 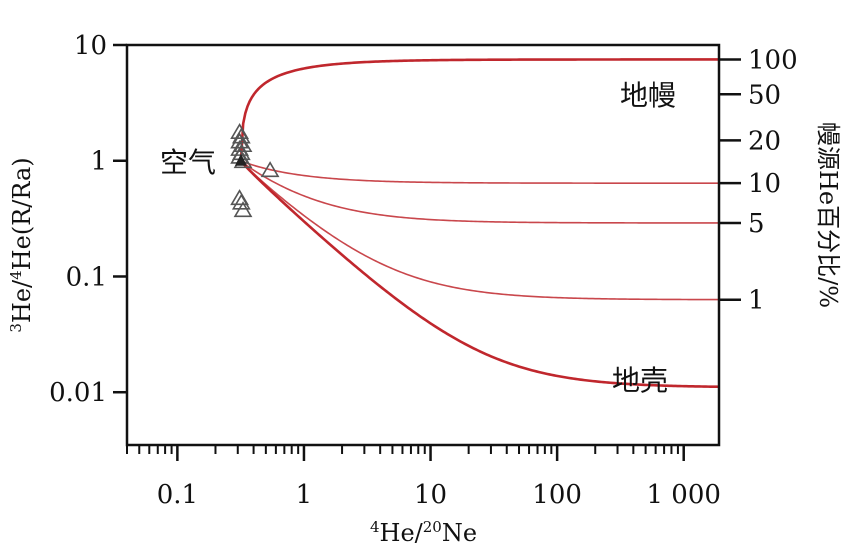 What do you see at coordinates (240, 159) in the screenshot?
I see `air-point-marker` at bounding box center [240, 159].